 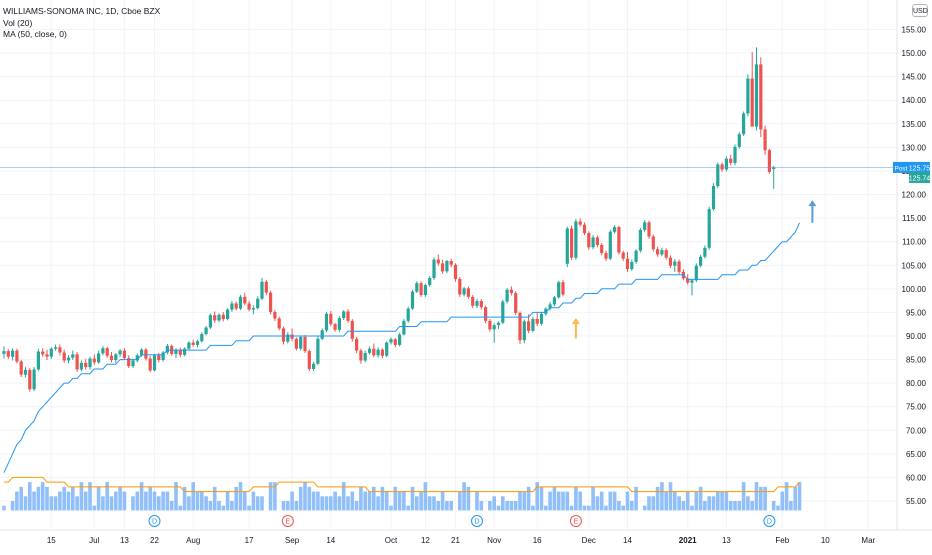 What do you see at coordinates (916, 312) in the screenshot?
I see `price-tick-label: 95.00` at bounding box center [916, 312].